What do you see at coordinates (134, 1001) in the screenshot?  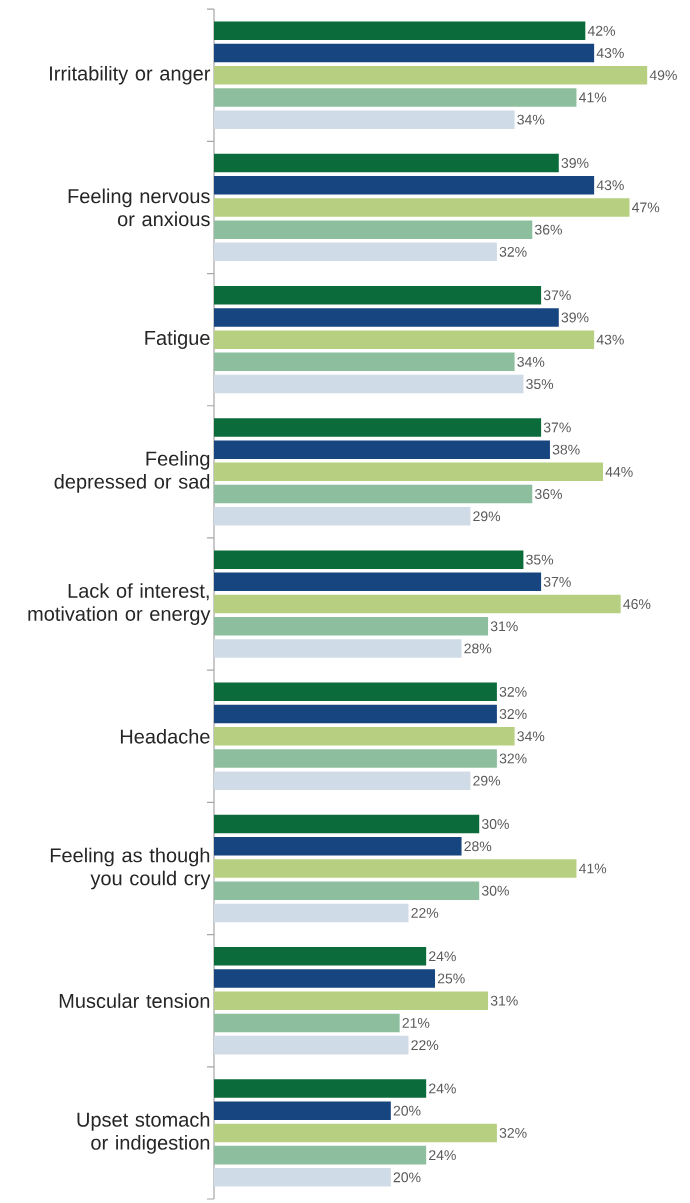 I see `y-tick-label: Muscular tension` at bounding box center [134, 1001].